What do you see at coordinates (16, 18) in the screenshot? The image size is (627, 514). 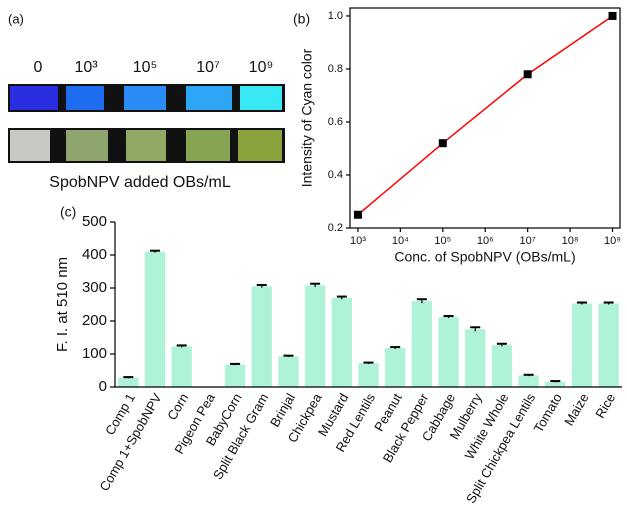 I see `panel-label: (a)` at bounding box center [16, 18].